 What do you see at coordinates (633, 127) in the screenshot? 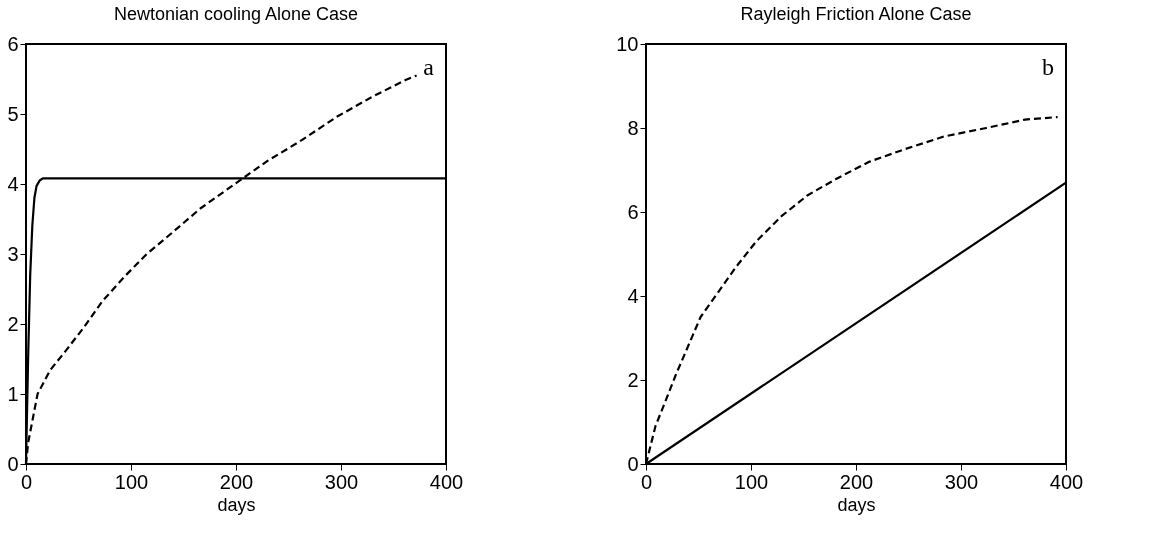
I see `y-tick-label: 8` at bounding box center [633, 127].